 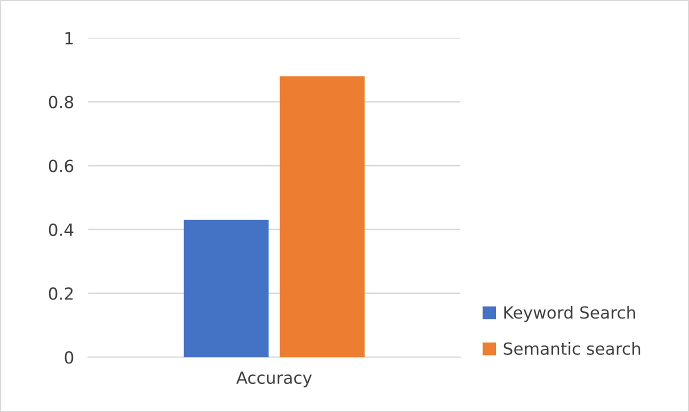 What do you see at coordinates (69, 357) in the screenshot?
I see `y-tick-label: 0` at bounding box center [69, 357].